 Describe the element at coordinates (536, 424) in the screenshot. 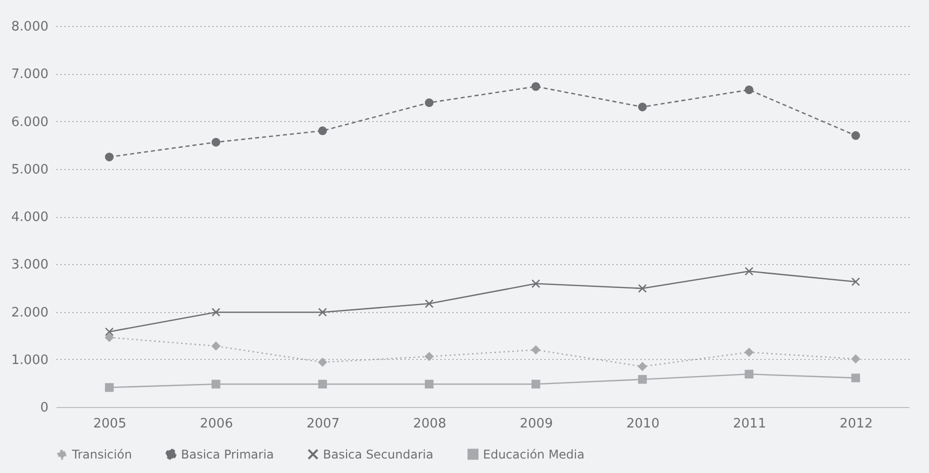

I see `x-tick-label: 2009` at that location.